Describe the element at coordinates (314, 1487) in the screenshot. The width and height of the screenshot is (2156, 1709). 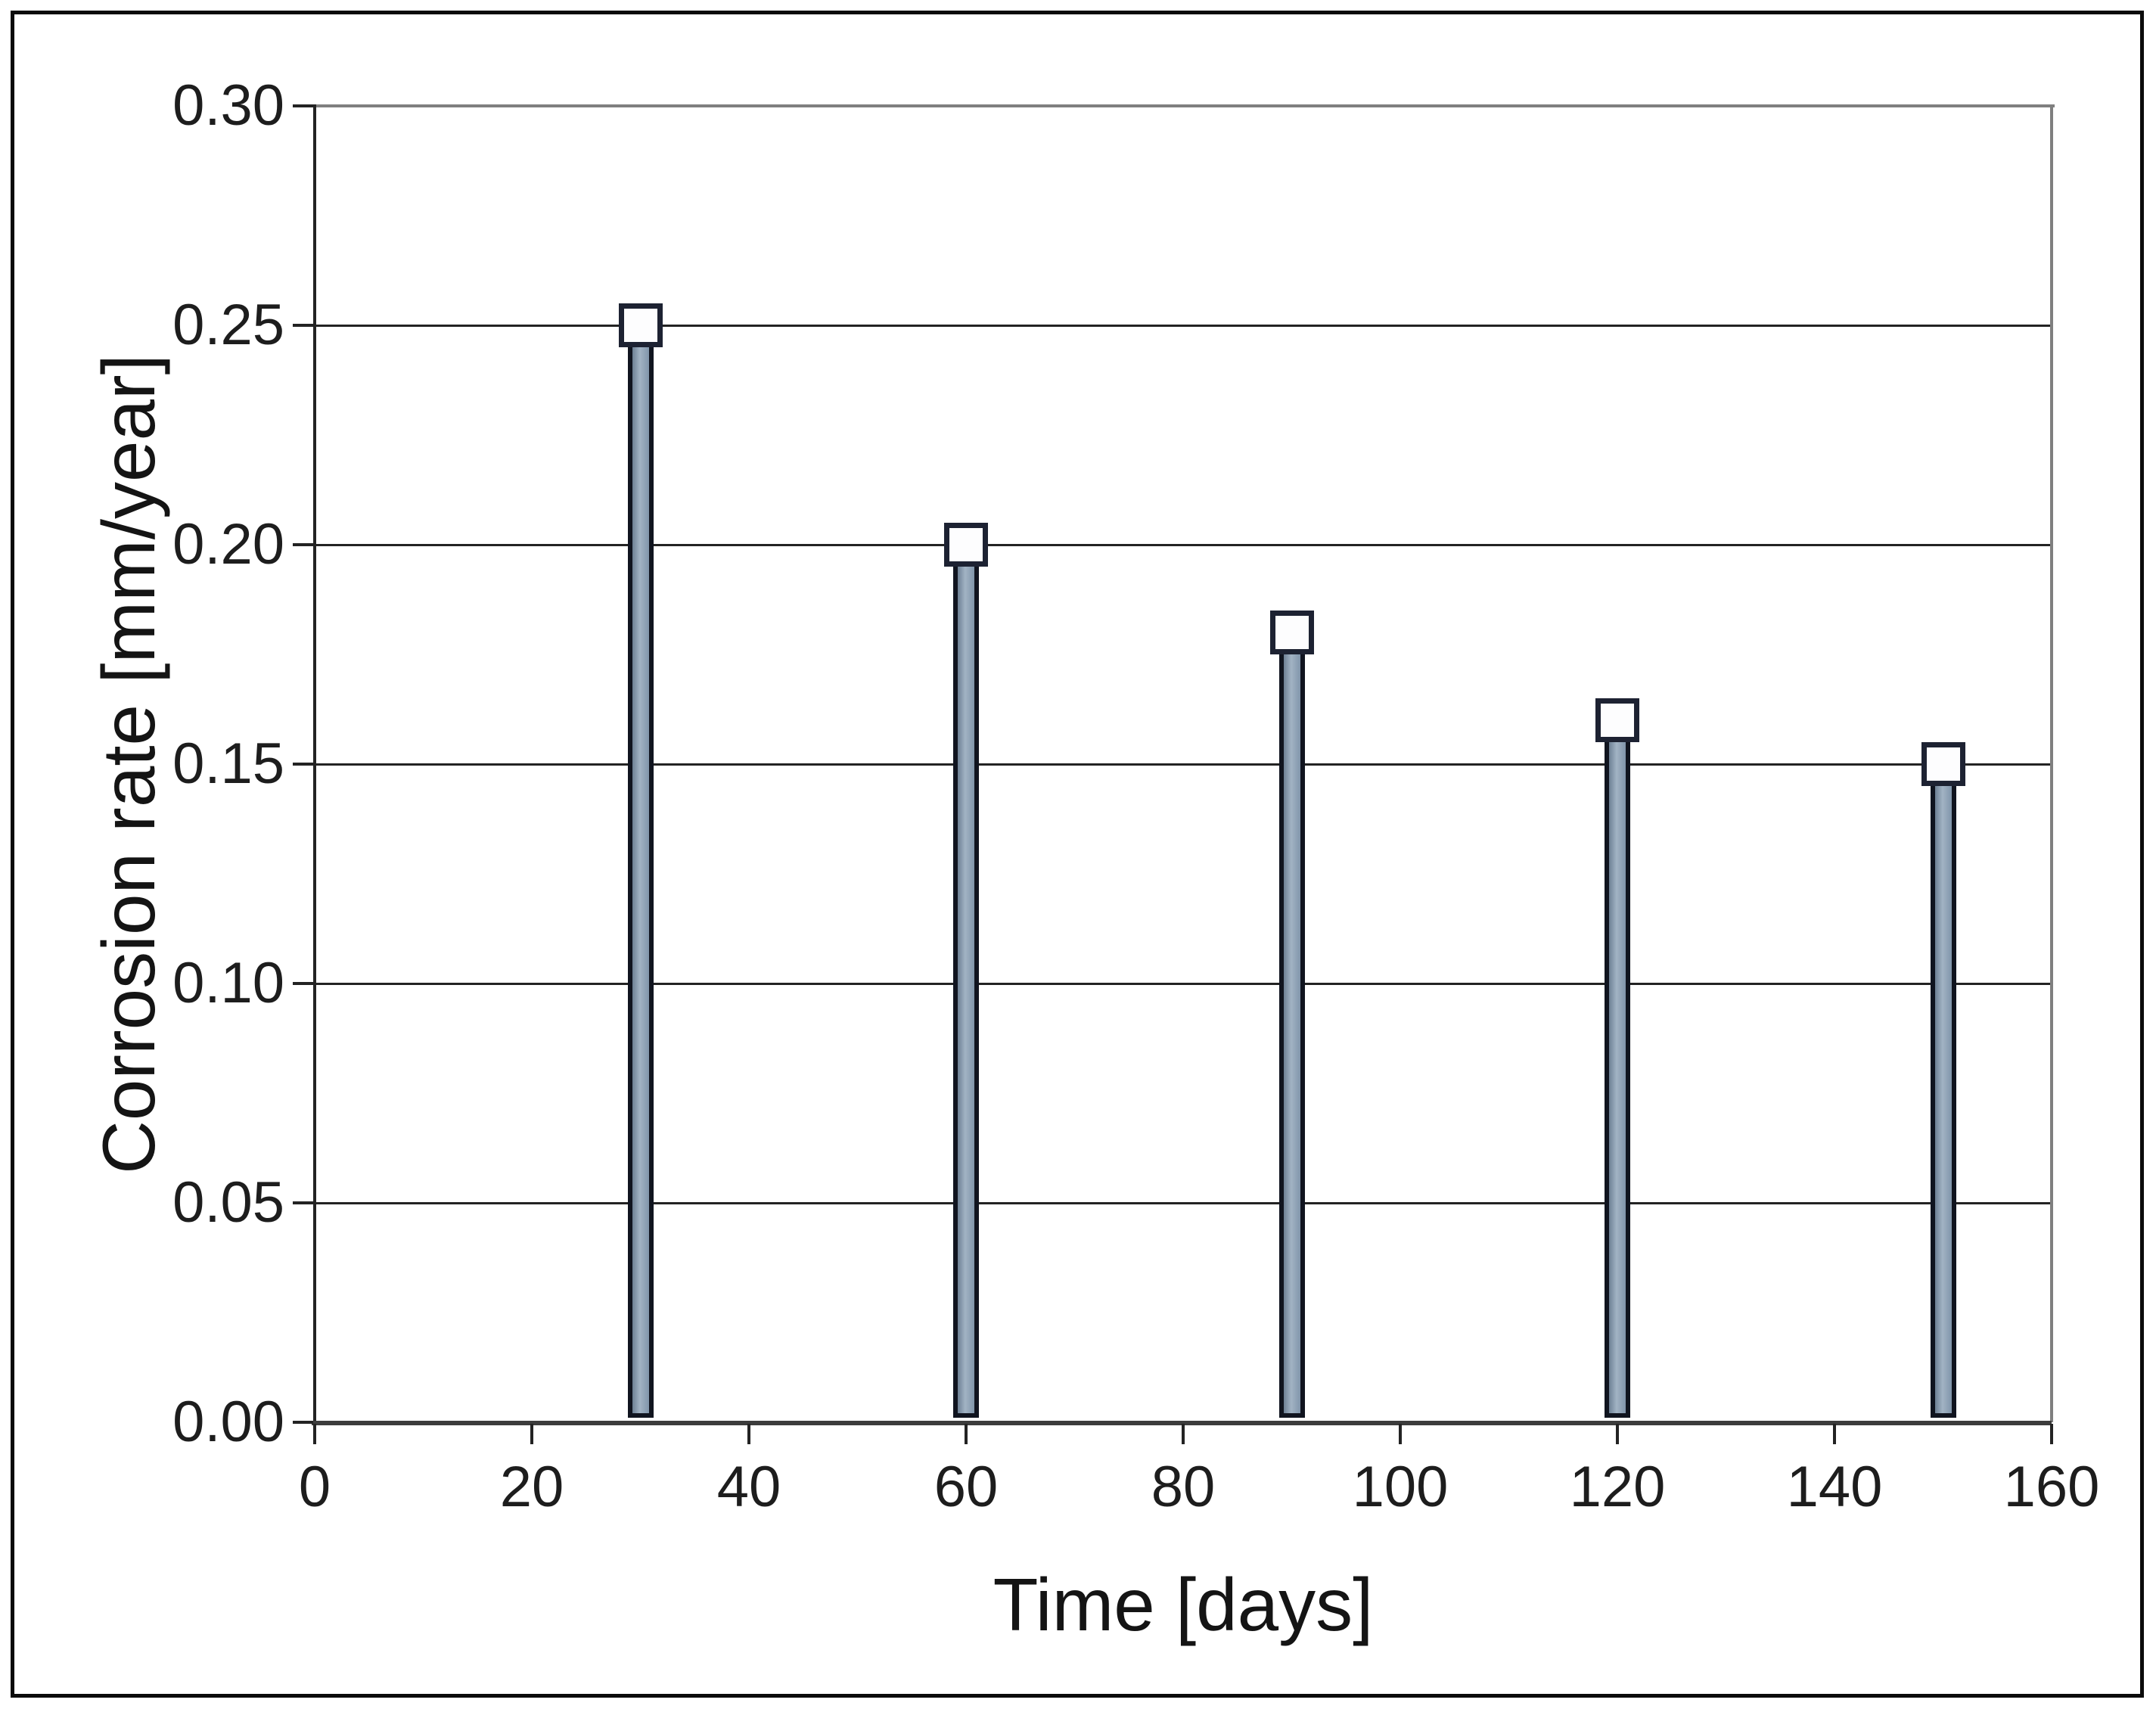
I see `x-tick-label: 0` at that location.